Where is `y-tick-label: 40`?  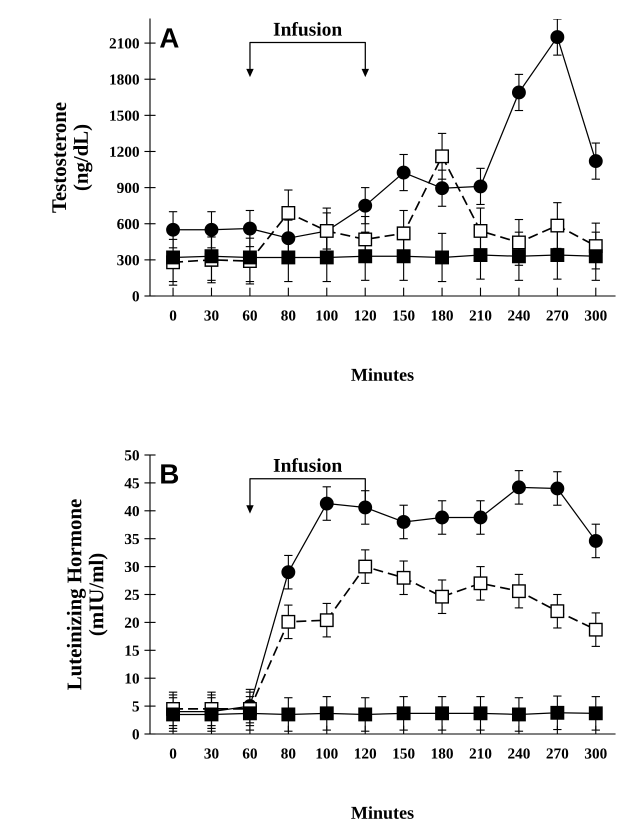
y-tick-label: 40 is located at coordinates (131, 511).